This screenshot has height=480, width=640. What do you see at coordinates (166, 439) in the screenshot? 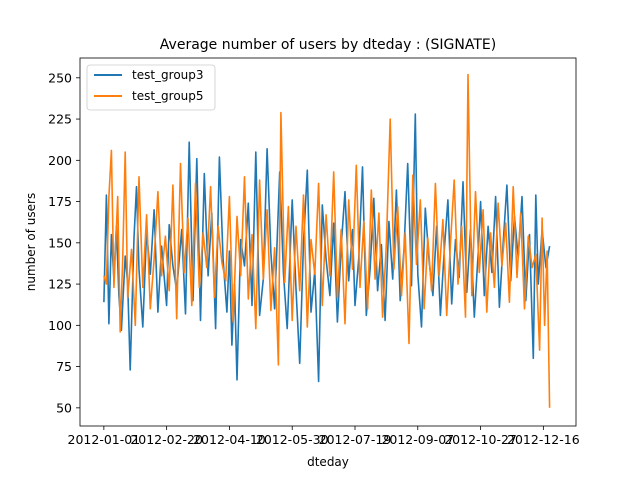
I see `x-tick-label: 2012-02-20` at bounding box center [166, 439].